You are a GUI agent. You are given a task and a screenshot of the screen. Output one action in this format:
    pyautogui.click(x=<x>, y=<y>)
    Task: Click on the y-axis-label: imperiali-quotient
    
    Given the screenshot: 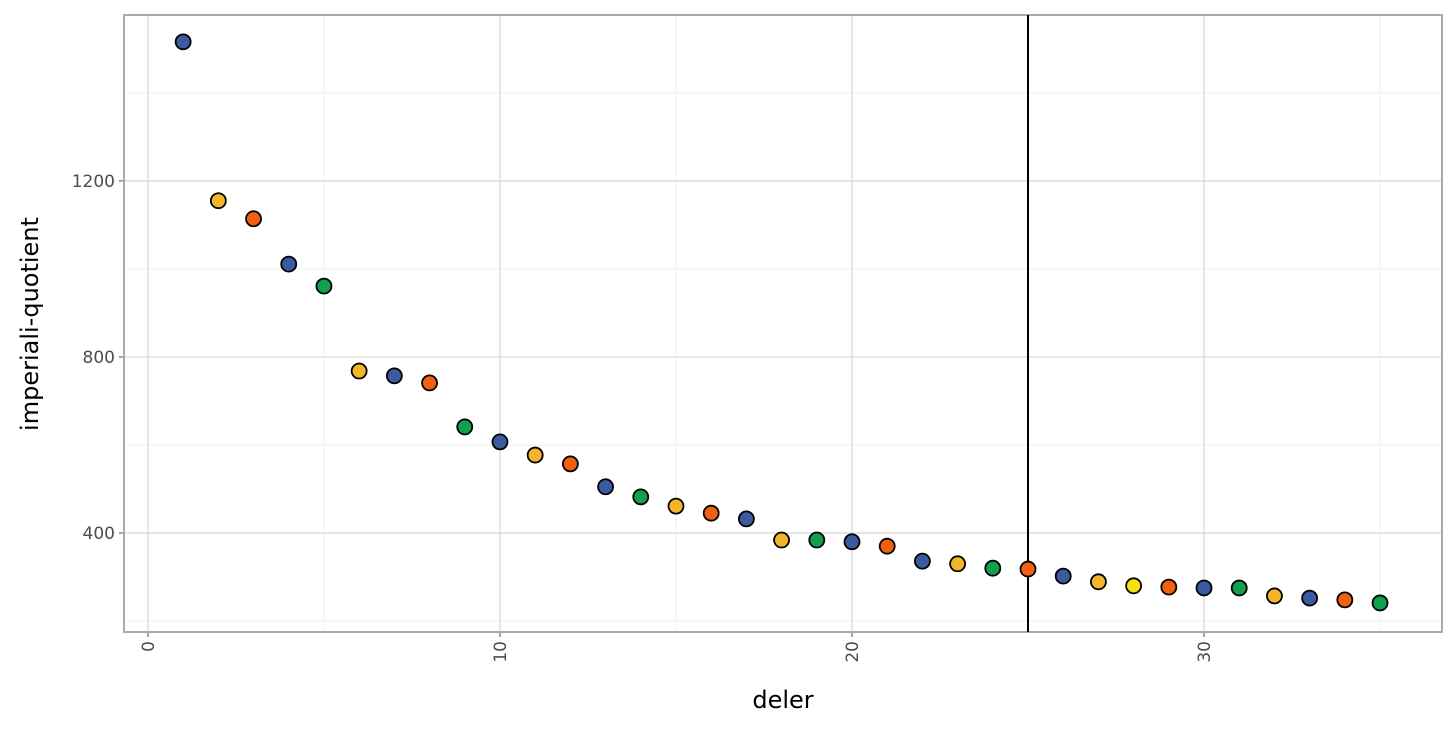 What is the action you would take?
    pyautogui.click(x=30, y=324)
    